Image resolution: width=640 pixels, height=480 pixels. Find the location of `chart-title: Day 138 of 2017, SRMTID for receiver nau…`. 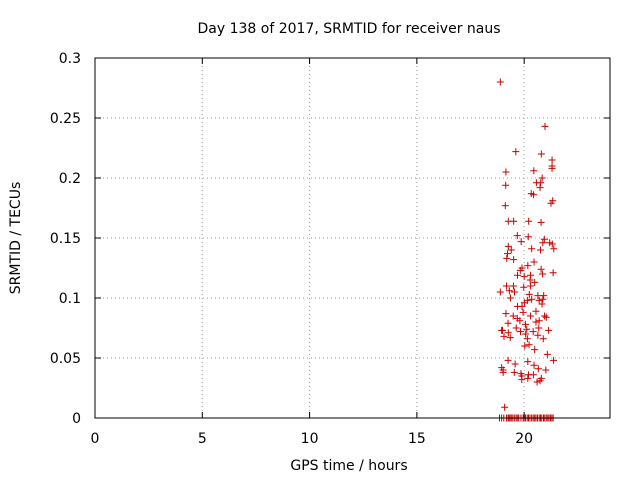

chart-title: Day 138 of 2017, SRMTID for receiver nau… is located at coordinates (348, 29).